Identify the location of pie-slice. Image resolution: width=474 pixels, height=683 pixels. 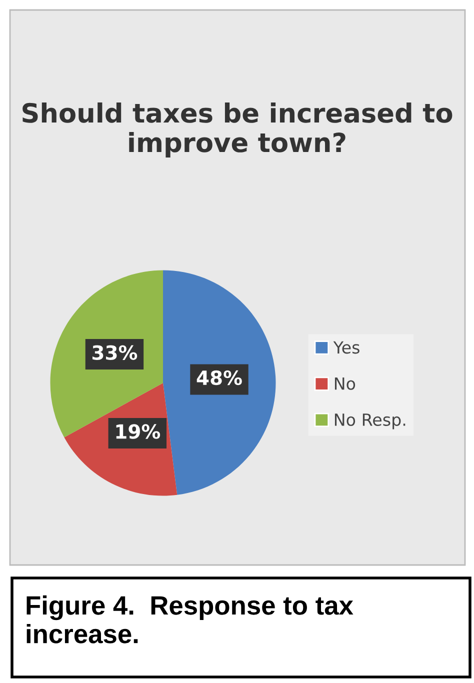
(219, 382).